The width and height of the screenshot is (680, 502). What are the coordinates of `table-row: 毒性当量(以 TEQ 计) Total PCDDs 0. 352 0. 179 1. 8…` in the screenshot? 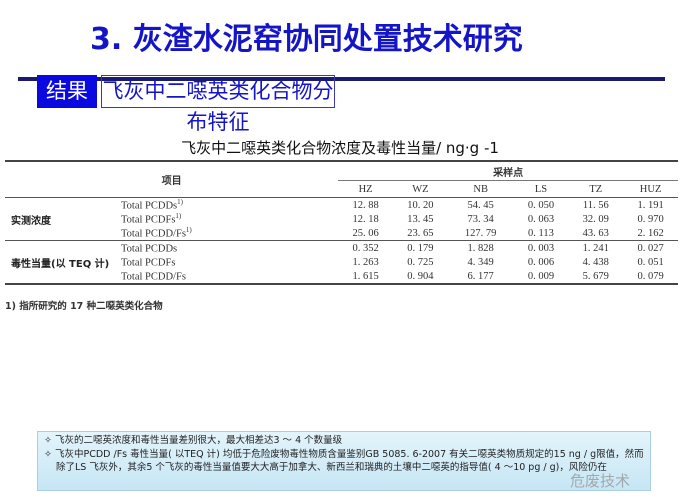 It's located at (341, 255).